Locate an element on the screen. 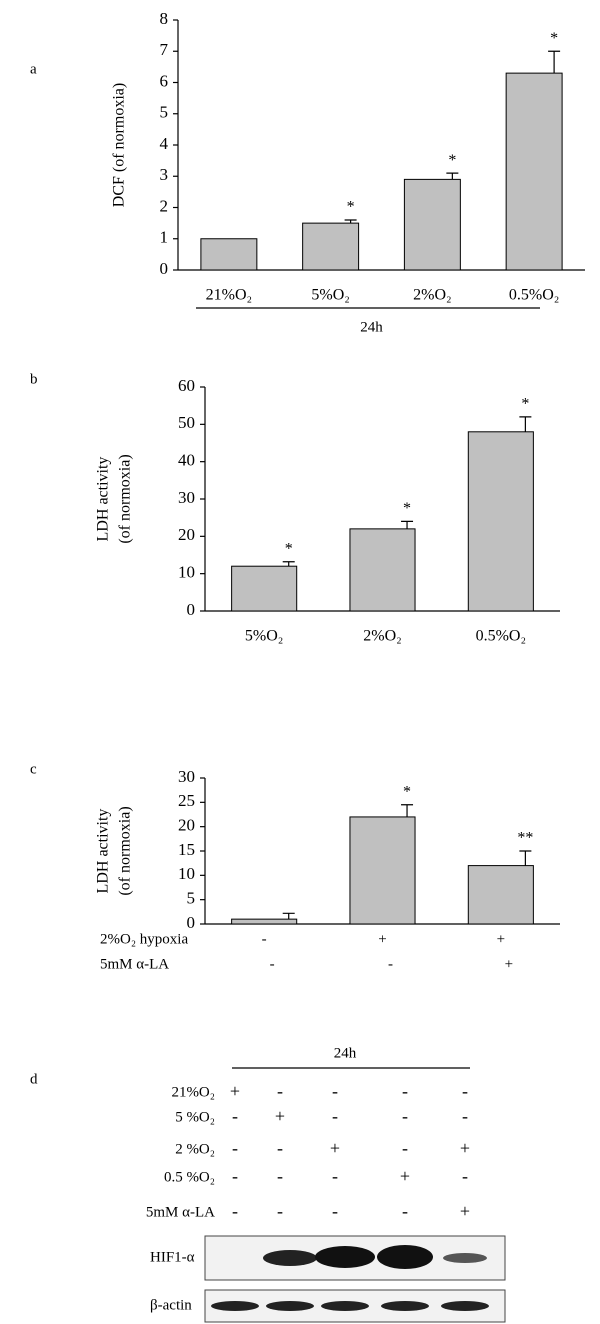 This screenshot has height=1324, width=600. treatment-label: 2%O₂ hypoxia is located at coordinates (144, 939).